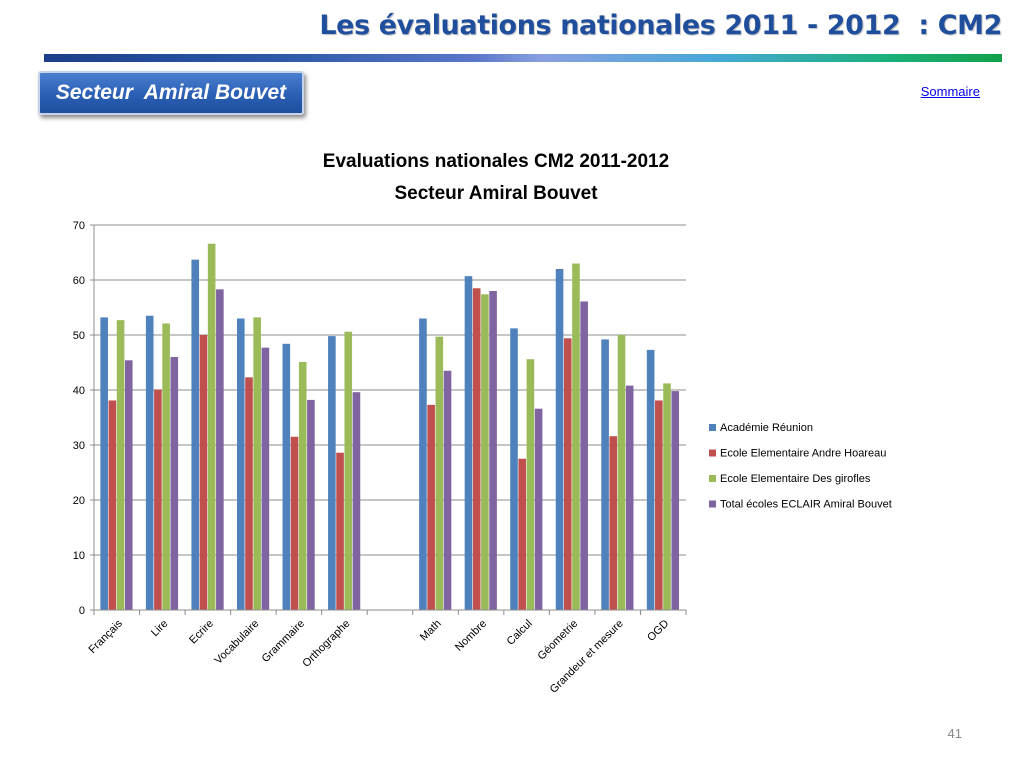  What do you see at coordinates (803, 454) in the screenshot?
I see `legend-label: Ecole Elementaire Andre Hoareau` at bounding box center [803, 454].